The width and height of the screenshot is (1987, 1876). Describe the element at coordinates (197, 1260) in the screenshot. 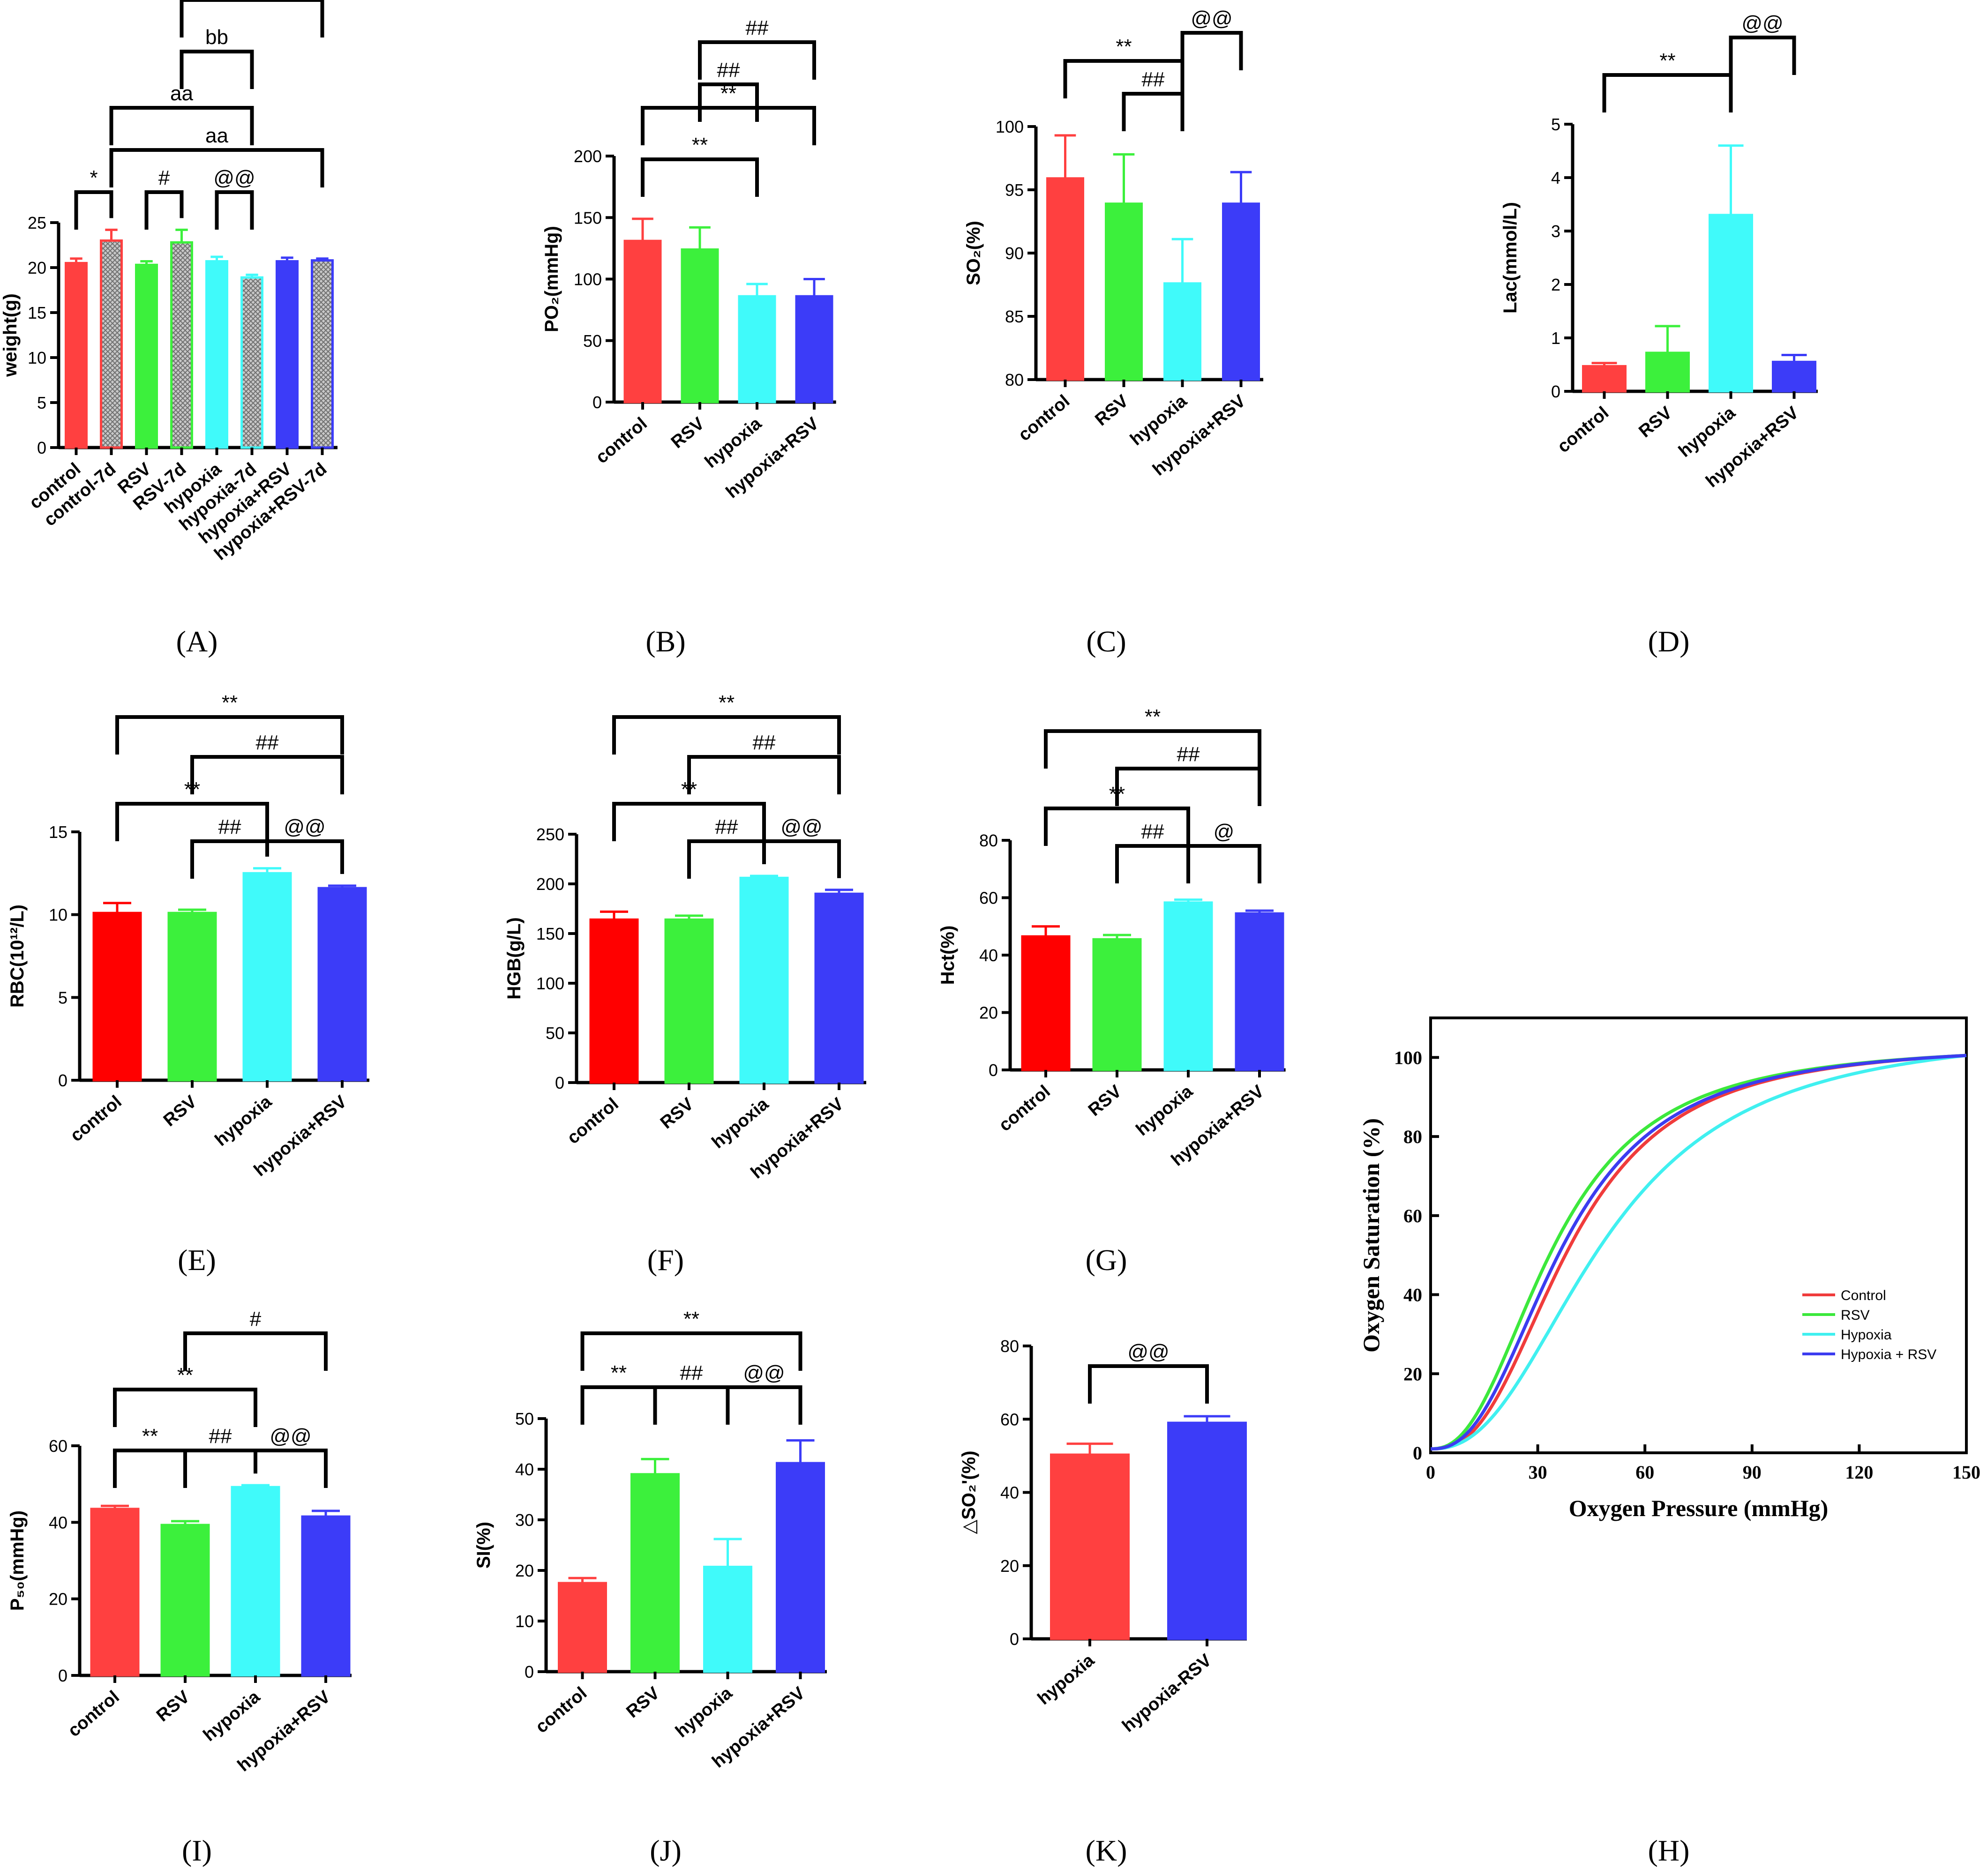

I see `panel-letter: (E)` at that location.